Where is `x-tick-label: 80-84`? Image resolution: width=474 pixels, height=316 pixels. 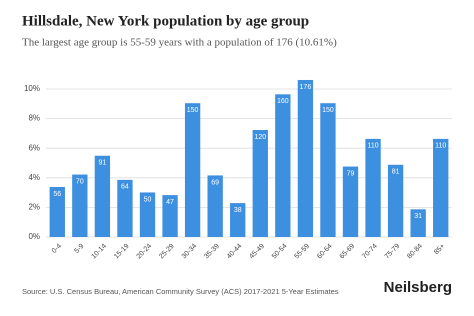
x-tick-label: 80-84 is located at coordinates (415, 252).